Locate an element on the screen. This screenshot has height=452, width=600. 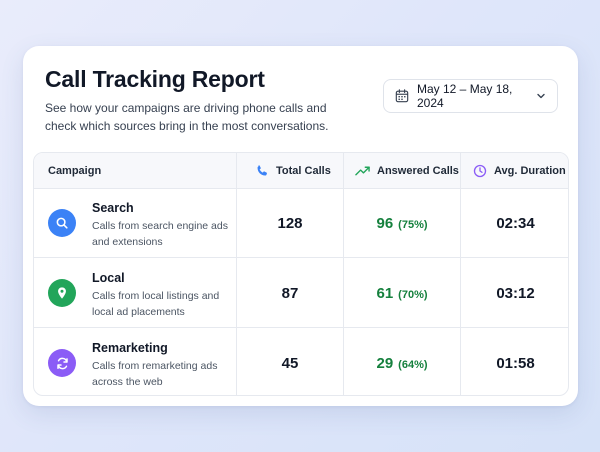
avg-duration-value: 03:12 is located at coordinates (515, 293).